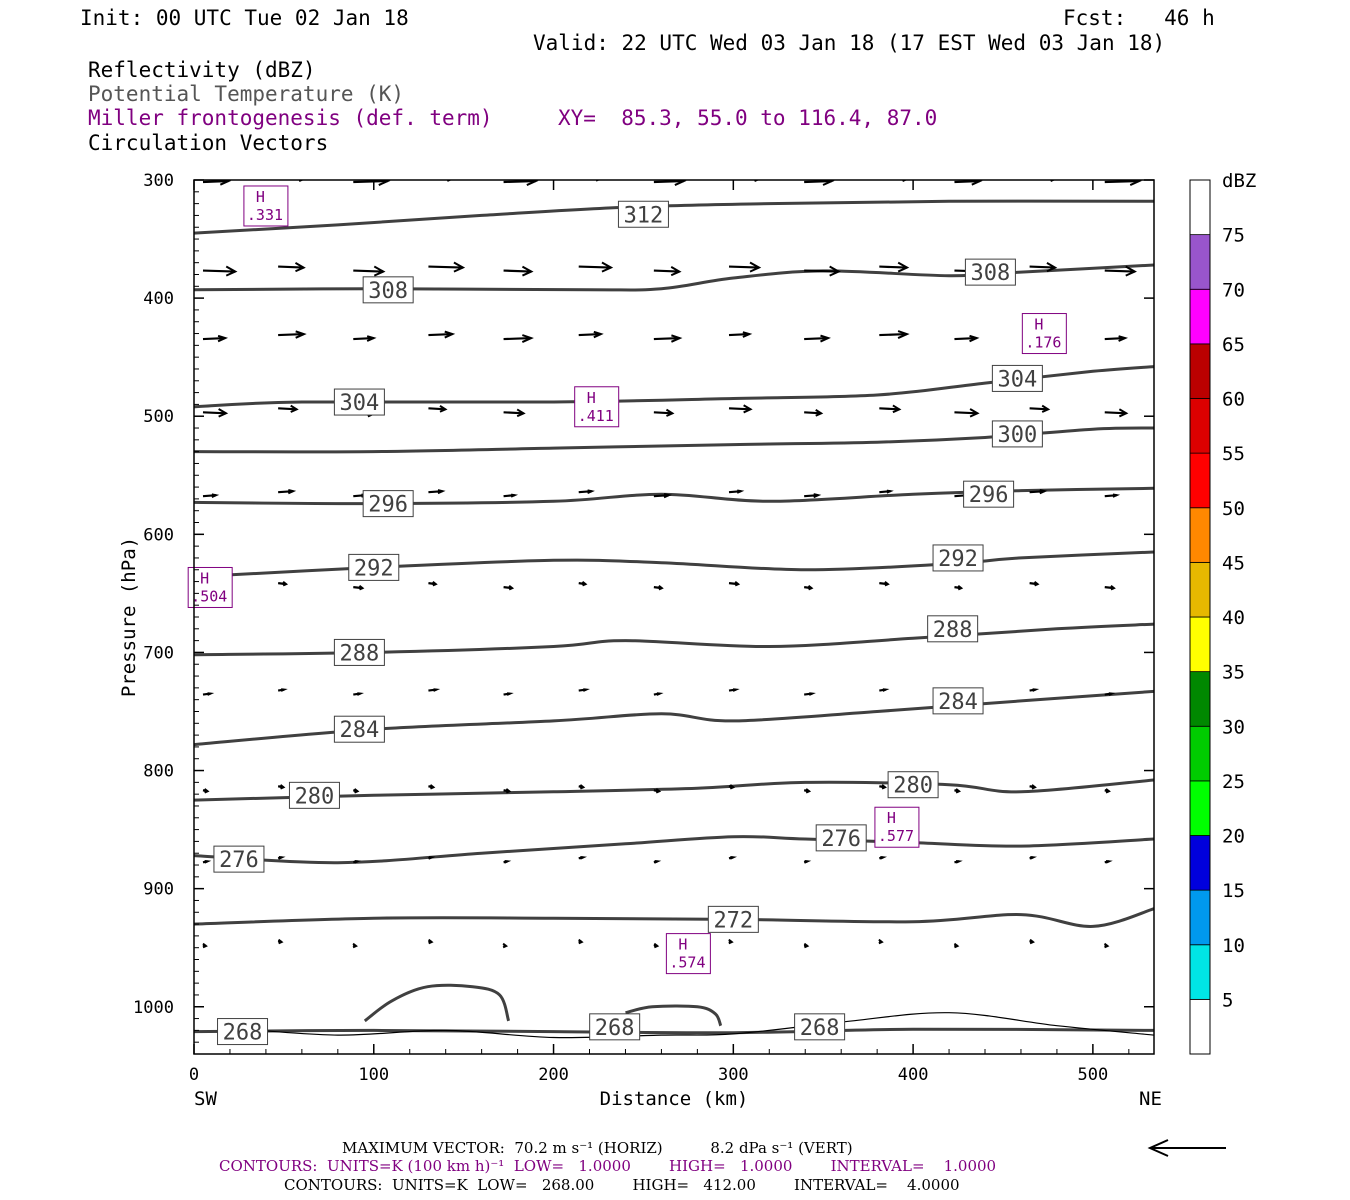 This screenshot has width=1350, height=1200. What do you see at coordinates (266, 206) in the screenshot?
I see `high-box` at bounding box center [266, 206].